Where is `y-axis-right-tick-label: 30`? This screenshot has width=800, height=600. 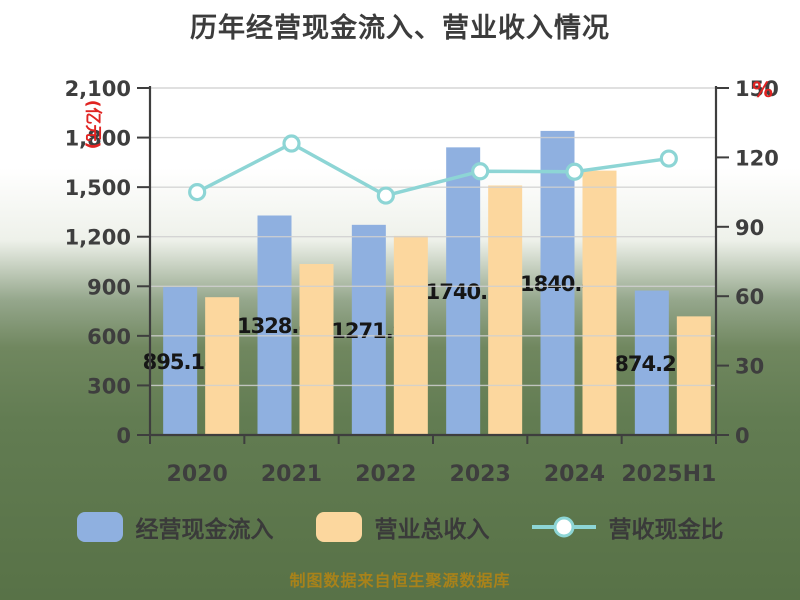
y-axis-right-tick-label: 30 is located at coordinates (749, 367).